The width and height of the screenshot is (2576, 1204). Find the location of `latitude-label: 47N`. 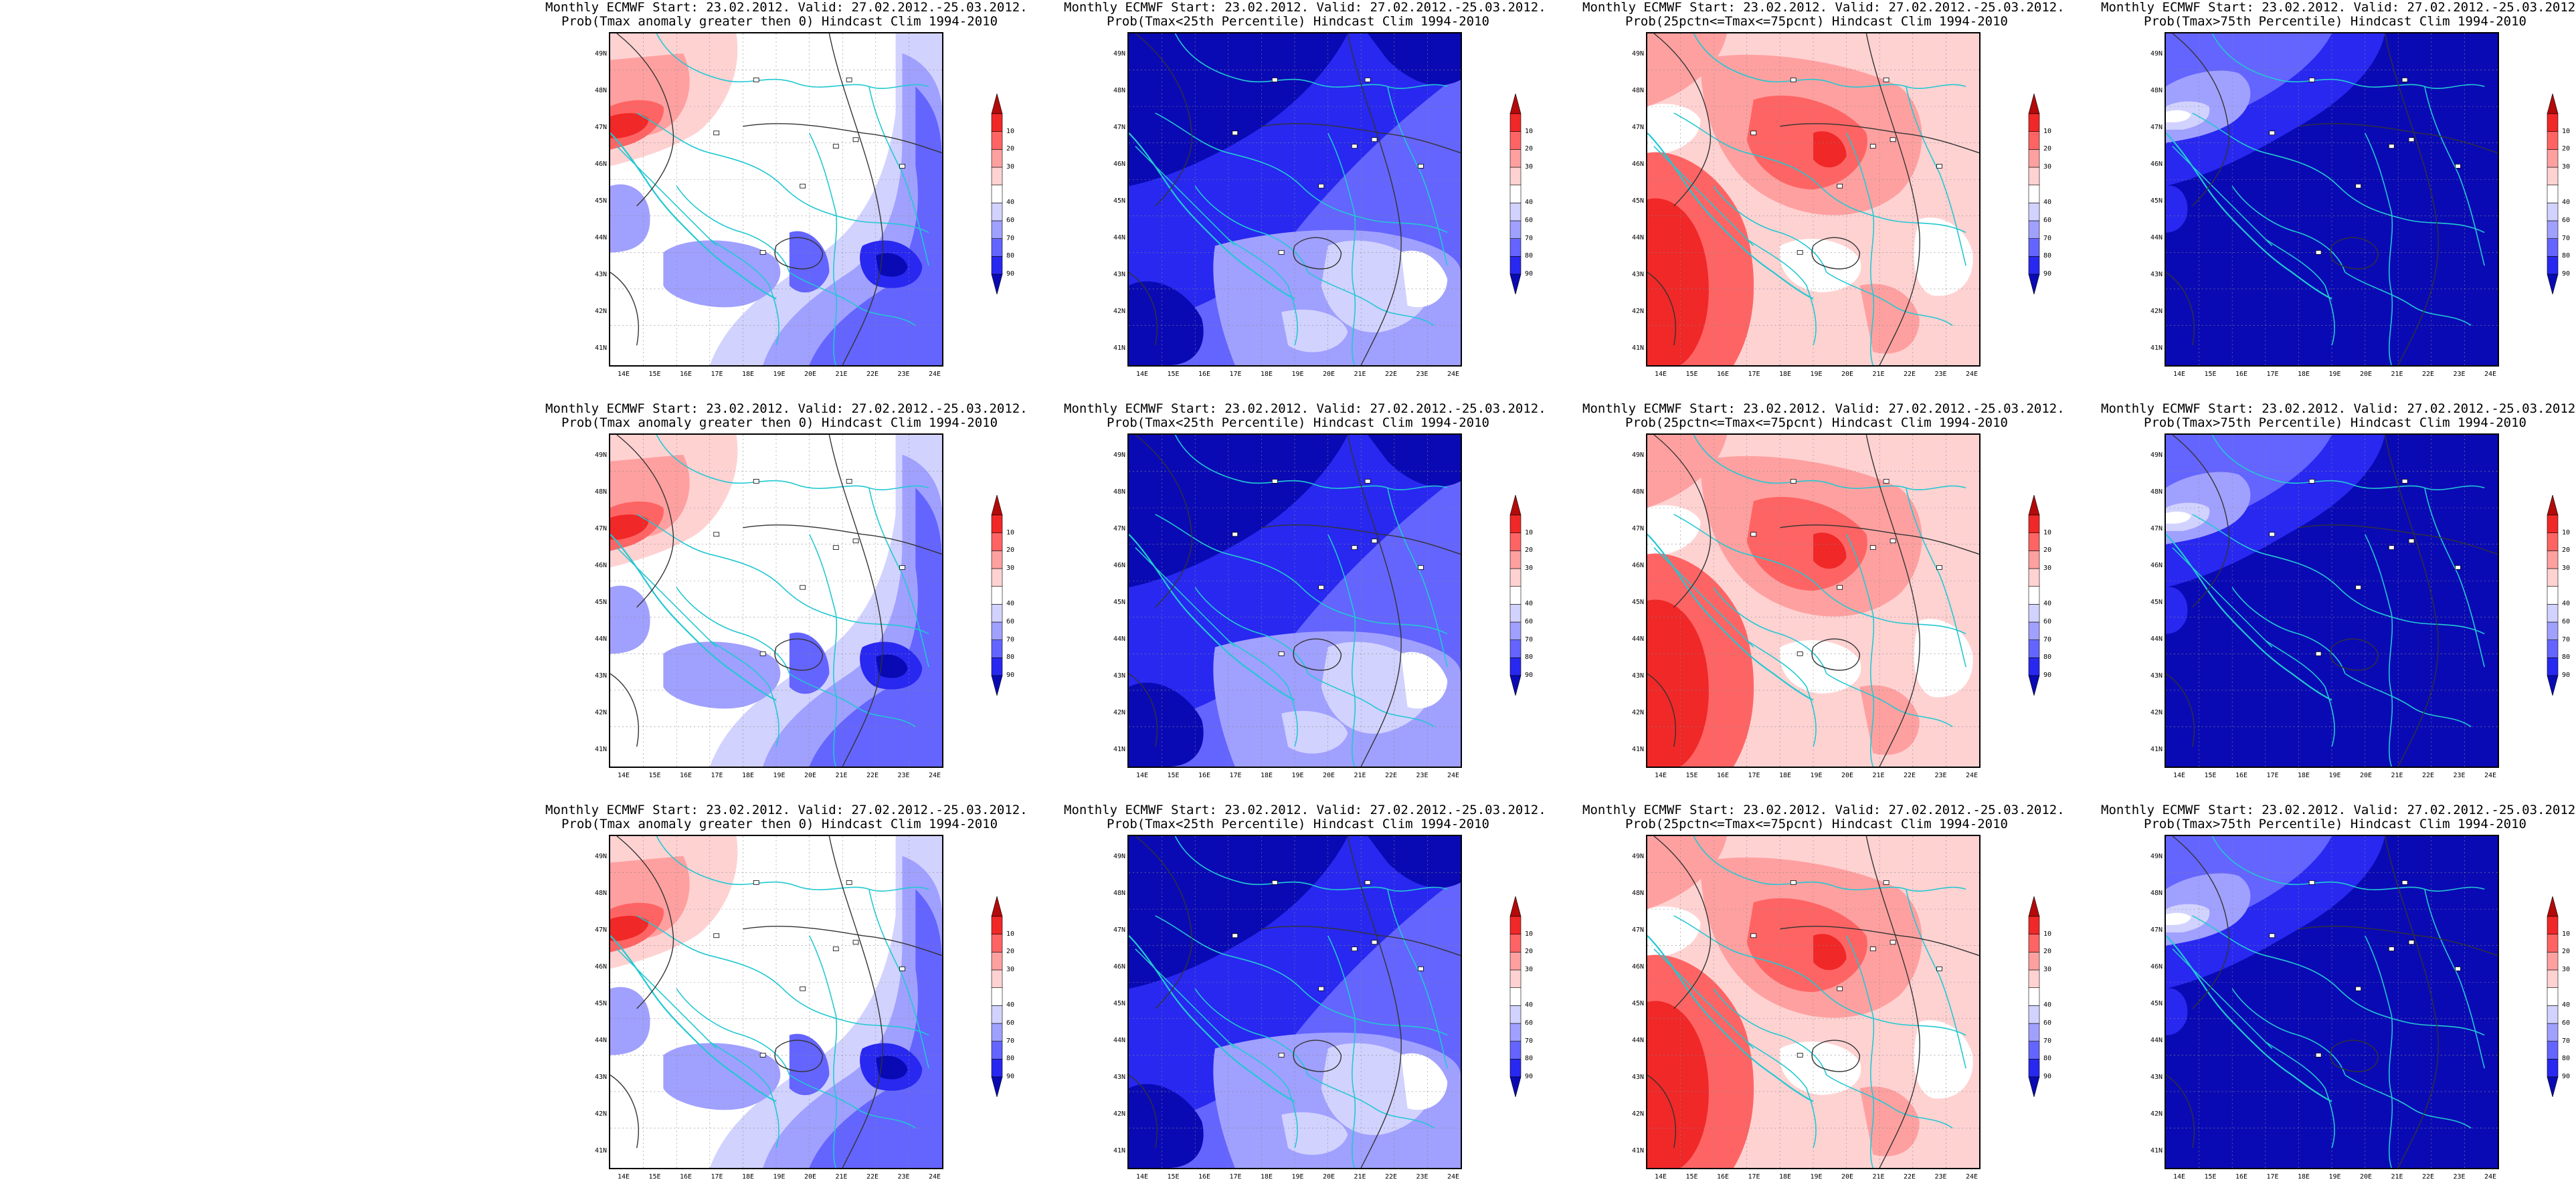

latitude-label: 47N is located at coordinates (2156, 930).